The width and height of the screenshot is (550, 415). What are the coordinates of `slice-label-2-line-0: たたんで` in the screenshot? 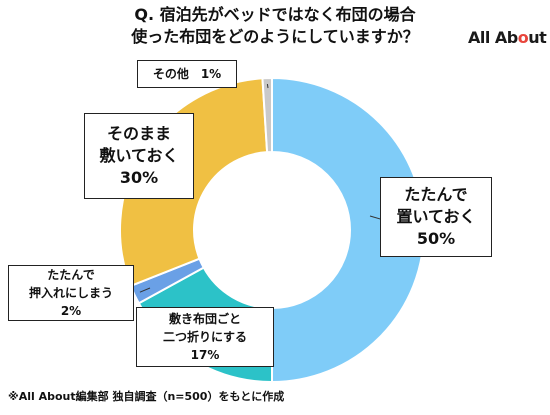 It's located at (71, 275).